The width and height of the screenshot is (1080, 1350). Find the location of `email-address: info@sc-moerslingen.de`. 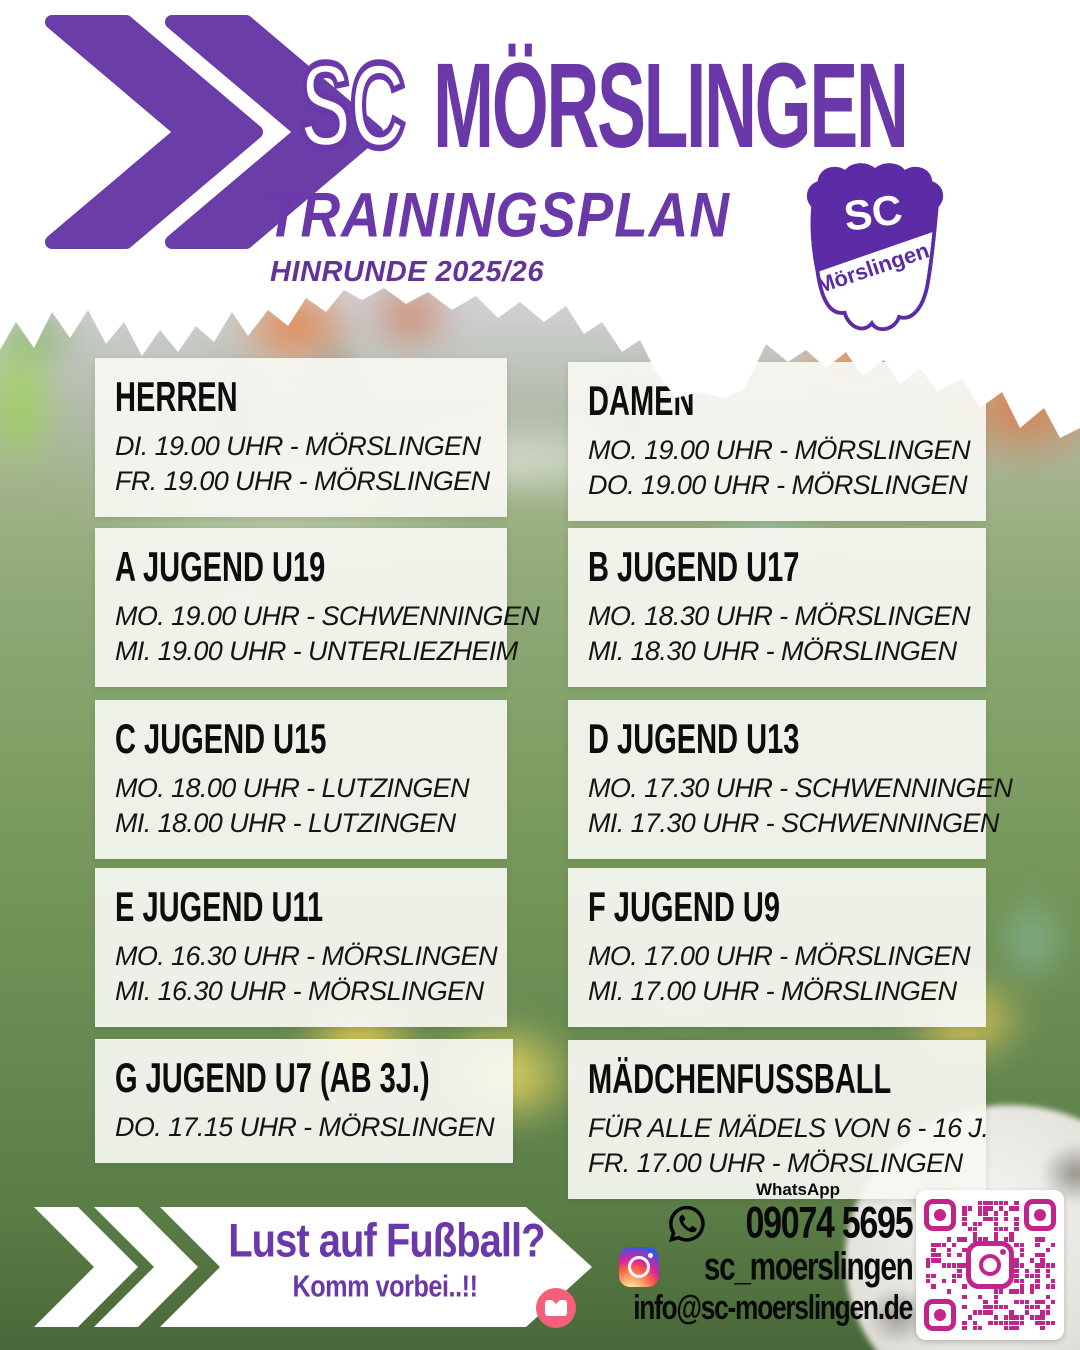

email-address: info@sc-moerslingen.de is located at coordinates (773, 1307).